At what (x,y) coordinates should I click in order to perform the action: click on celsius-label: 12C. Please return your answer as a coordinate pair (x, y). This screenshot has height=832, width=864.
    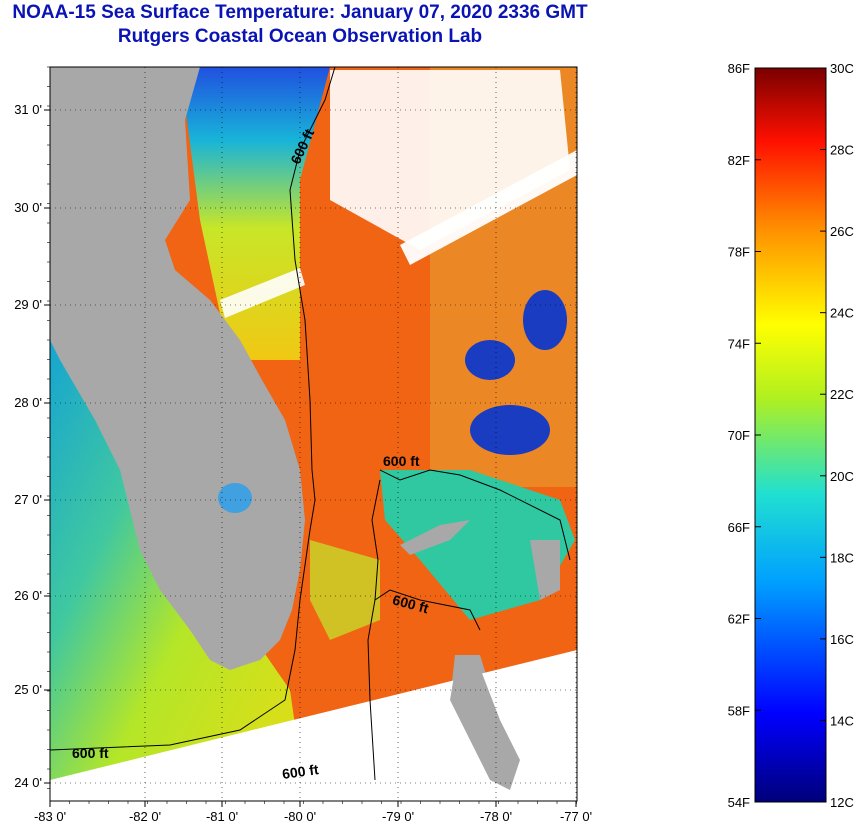
    Looking at the image, I should click on (842, 802).